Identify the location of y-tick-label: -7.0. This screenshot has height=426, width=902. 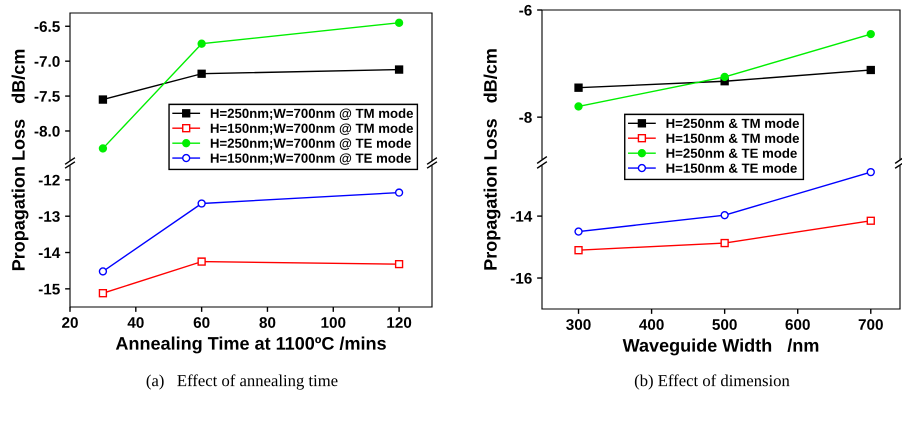
(47, 61).